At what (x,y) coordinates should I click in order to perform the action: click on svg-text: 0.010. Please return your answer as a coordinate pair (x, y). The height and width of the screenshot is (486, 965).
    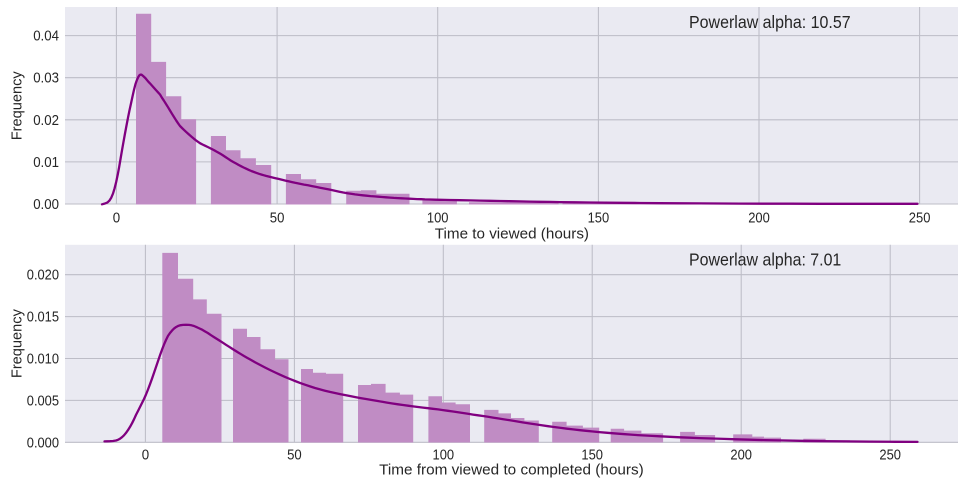
    Looking at the image, I should click on (43, 360).